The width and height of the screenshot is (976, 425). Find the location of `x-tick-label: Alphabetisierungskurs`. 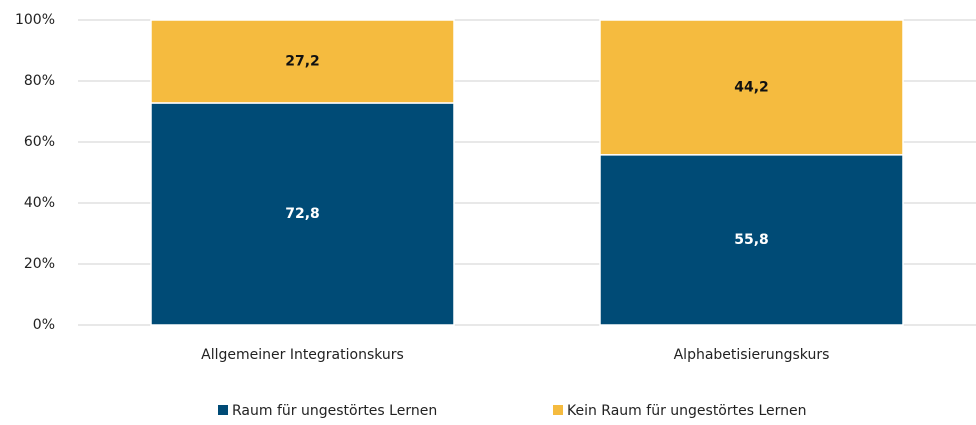

x-tick-label: Alphabetisierungskurs is located at coordinates (752, 355).